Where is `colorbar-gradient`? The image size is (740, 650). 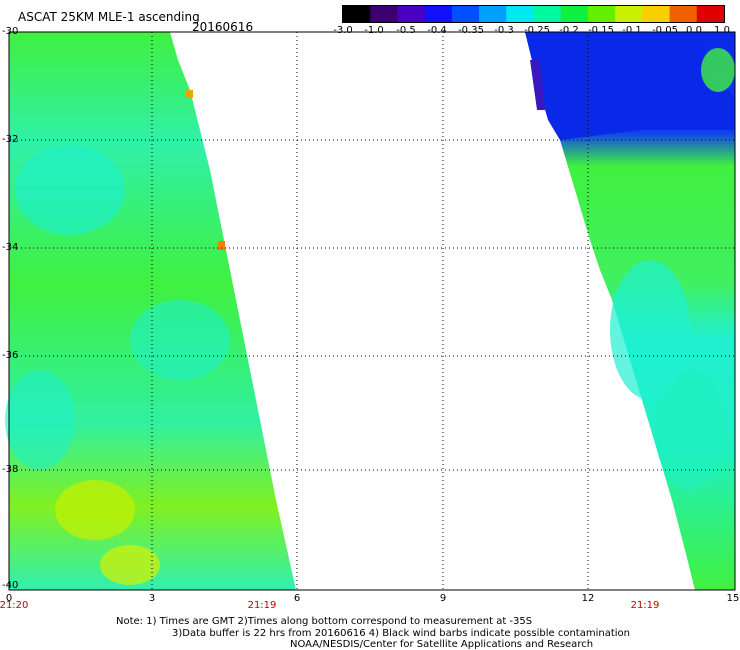
colorbar-gradient is located at coordinates (534, 14).